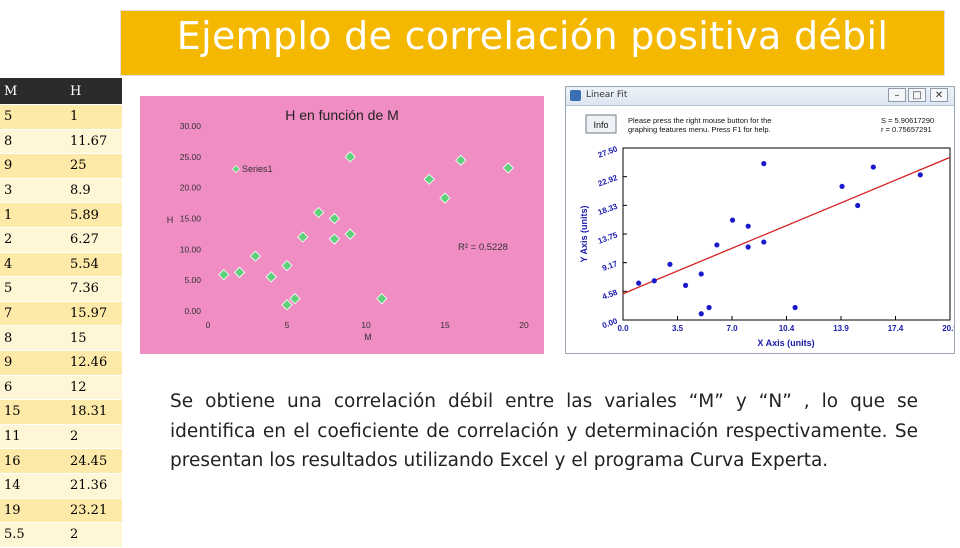 The image size is (960, 548). Describe the element at coordinates (584, 233) in the screenshot. I see `cf-y-axis-label: Y Axis (units)` at that location.